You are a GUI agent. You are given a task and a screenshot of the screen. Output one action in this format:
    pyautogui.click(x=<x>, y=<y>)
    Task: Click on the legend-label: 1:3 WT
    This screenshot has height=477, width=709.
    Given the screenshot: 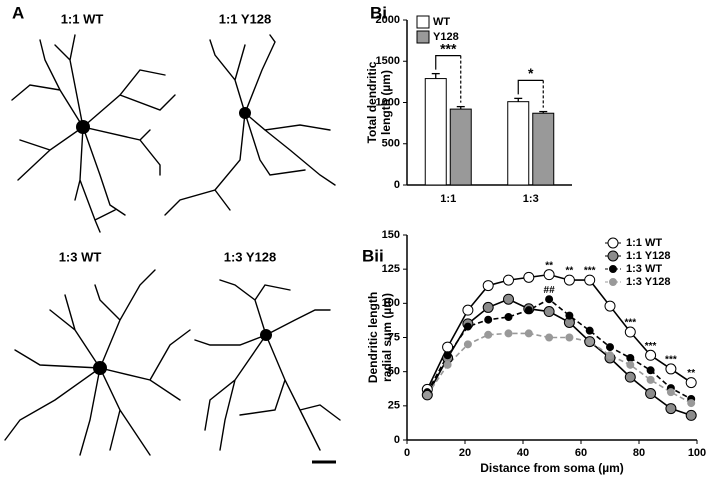 What is the action you would take?
    pyautogui.click(x=644, y=269)
    